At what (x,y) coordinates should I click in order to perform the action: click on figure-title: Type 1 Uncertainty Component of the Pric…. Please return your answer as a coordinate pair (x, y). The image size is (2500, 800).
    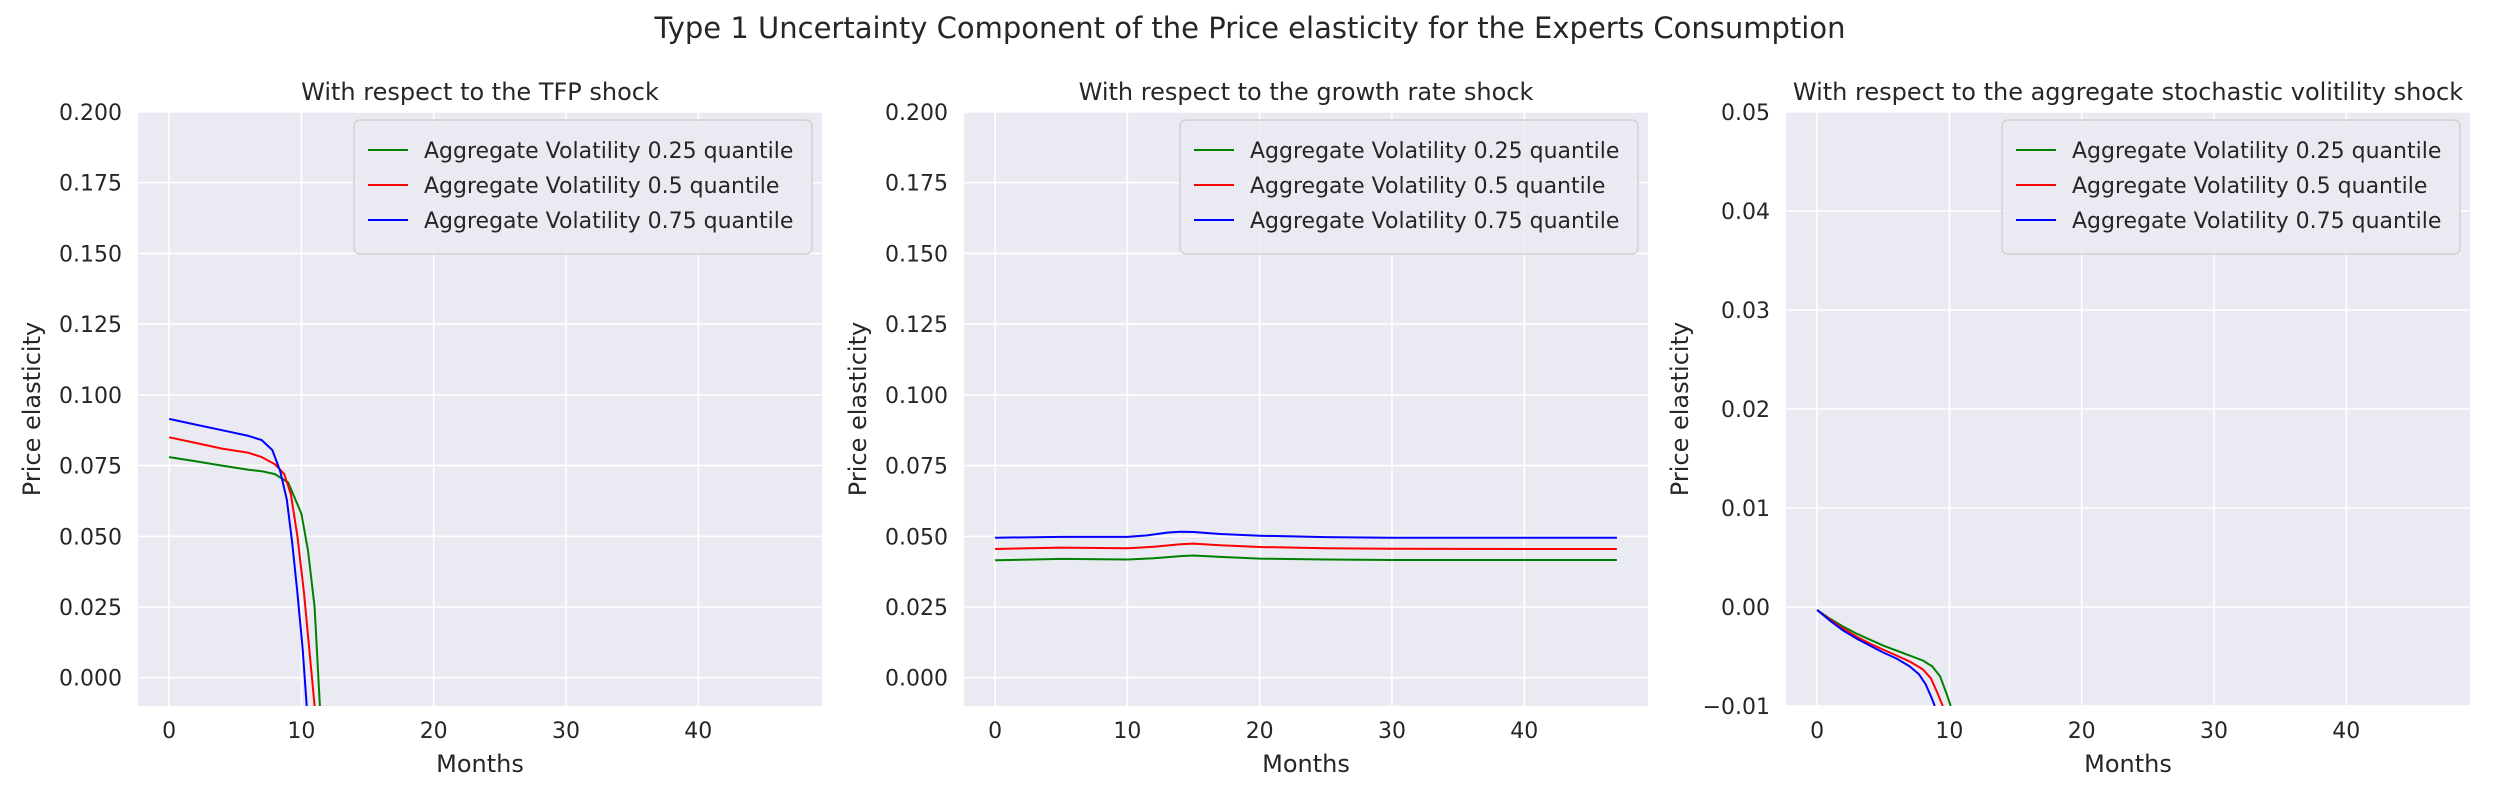
    Looking at the image, I should click on (1250, 28).